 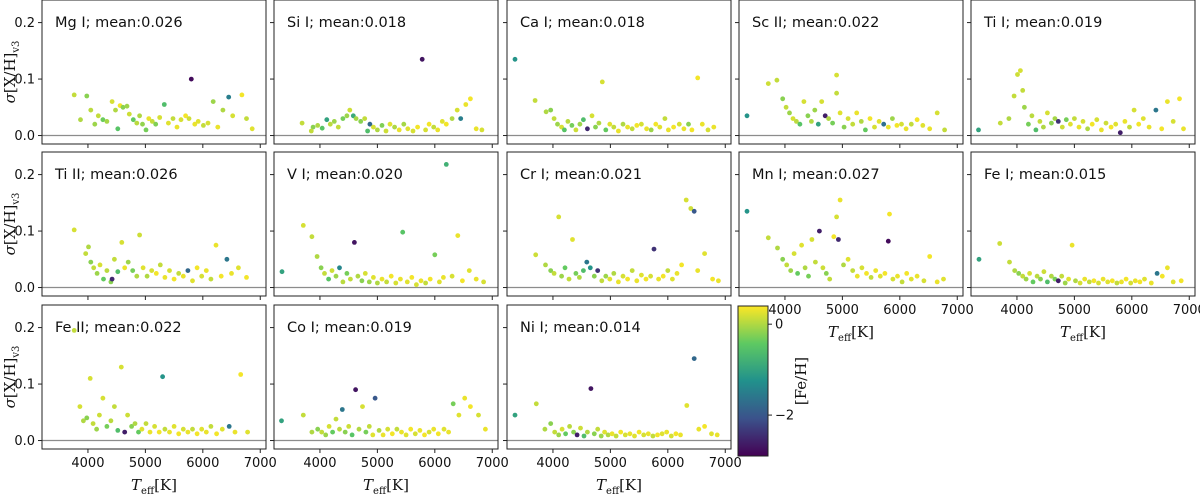 What do you see at coordinates (384, 74) in the screenshot?
I see `panel-si-i: Si I; mean:0.018` at bounding box center [384, 74].